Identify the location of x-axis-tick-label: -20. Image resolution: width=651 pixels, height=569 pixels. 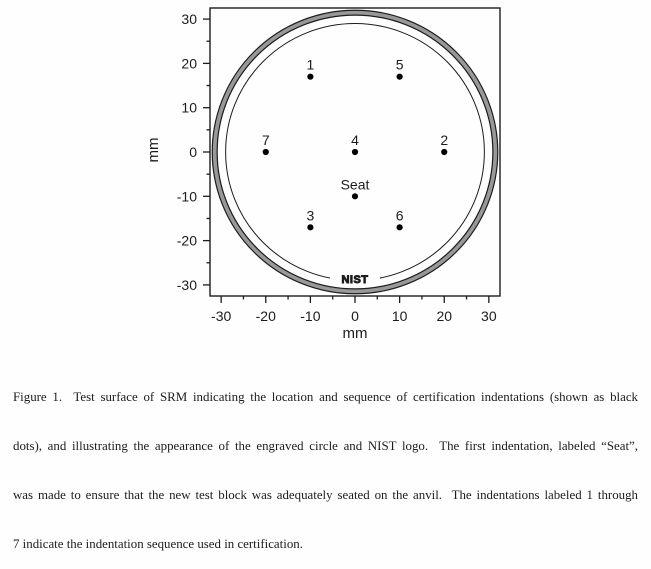
(266, 316).